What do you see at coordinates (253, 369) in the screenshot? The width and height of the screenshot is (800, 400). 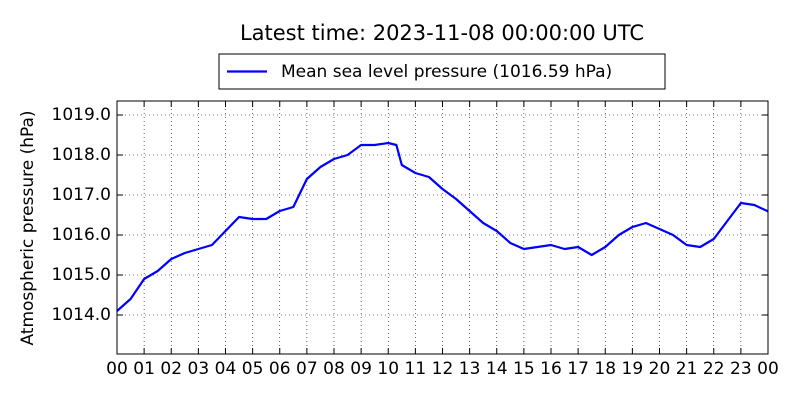 I see `x-tick-label: 05` at bounding box center [253, 369].